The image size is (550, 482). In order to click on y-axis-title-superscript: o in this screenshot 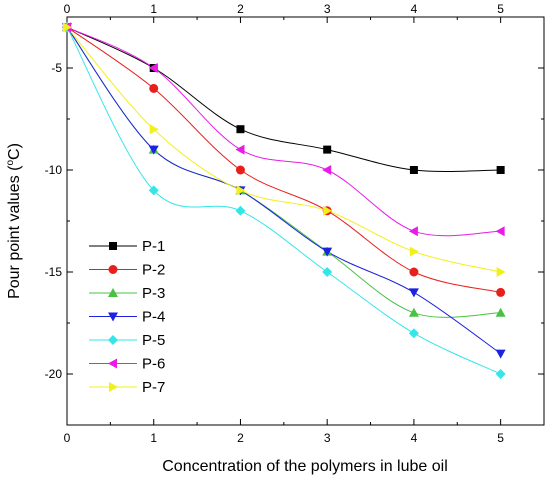, I will do `click(10, 163)`.